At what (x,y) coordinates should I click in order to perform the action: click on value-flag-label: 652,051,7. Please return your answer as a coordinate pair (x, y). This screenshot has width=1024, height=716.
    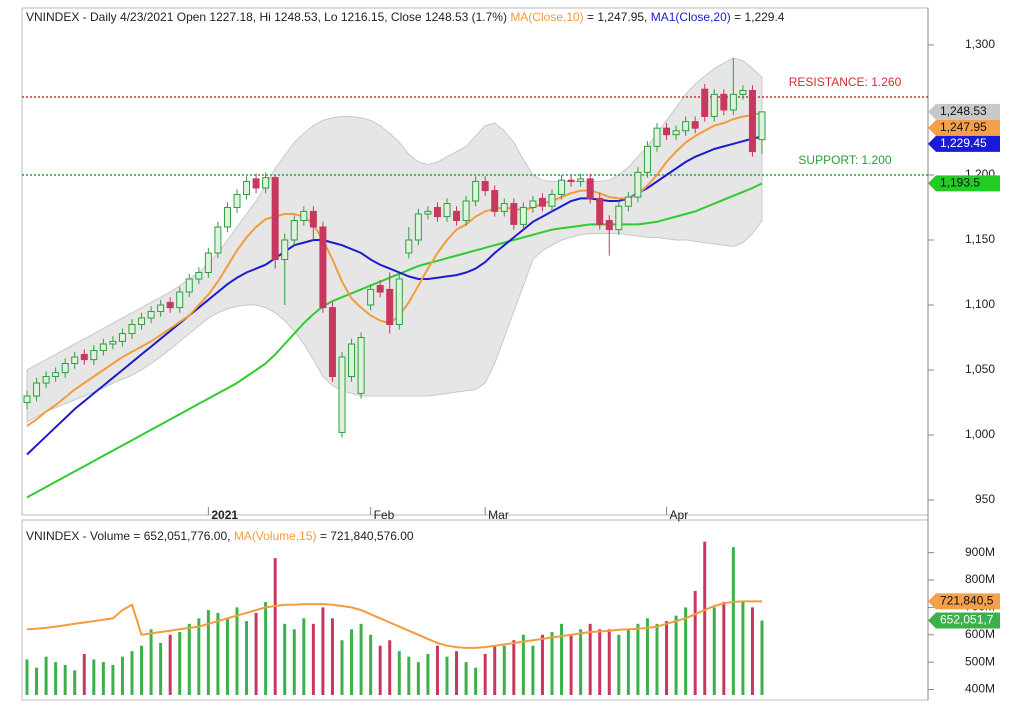
    Looking at the image, I should click on (967, 620).